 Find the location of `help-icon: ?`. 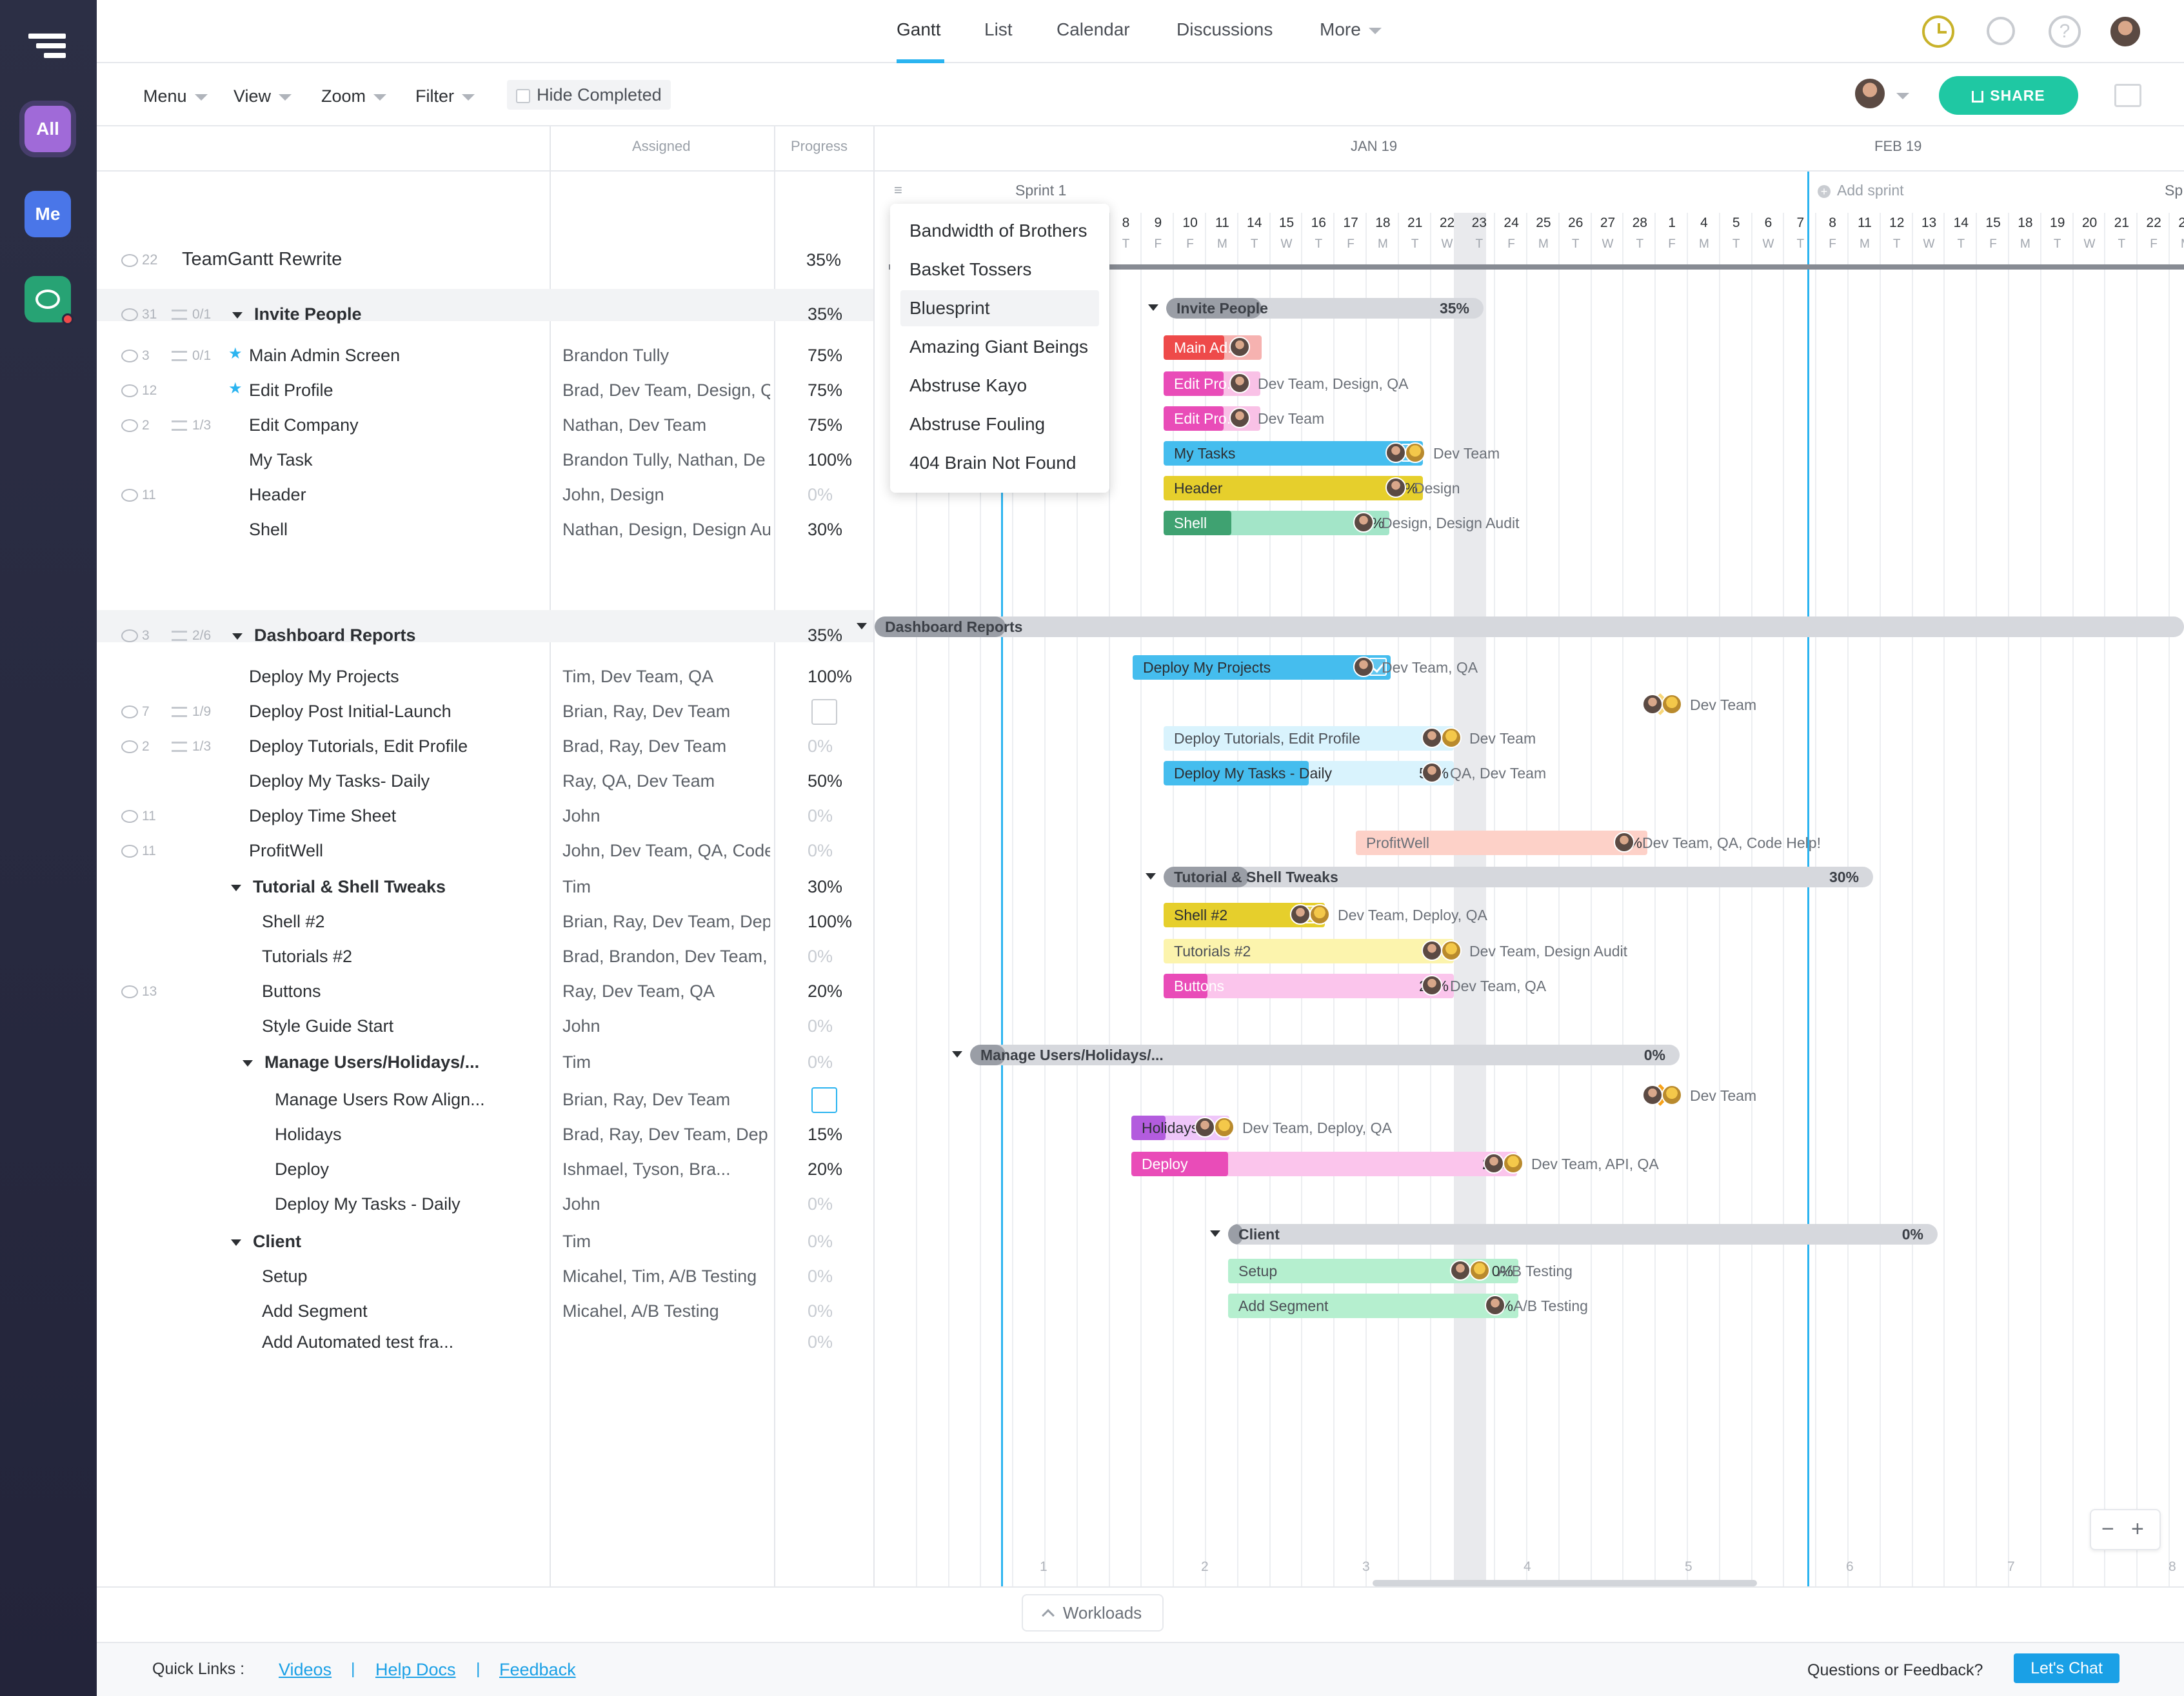

help-icon: ? is located at coordinates (2065, 31).